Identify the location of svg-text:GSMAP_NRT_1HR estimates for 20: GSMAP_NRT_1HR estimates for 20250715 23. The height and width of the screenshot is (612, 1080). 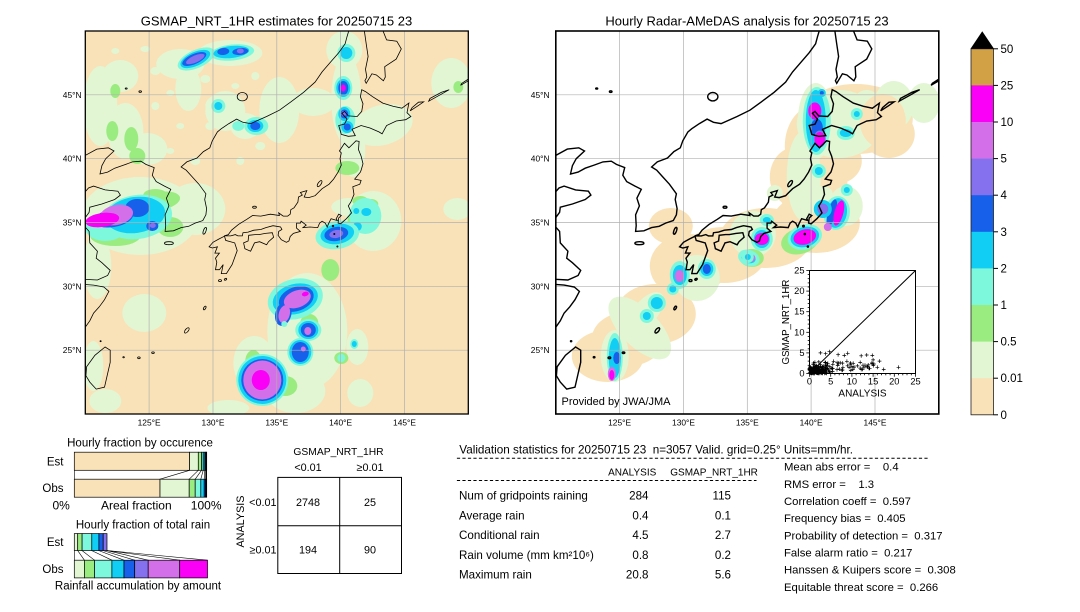
(276, 21).